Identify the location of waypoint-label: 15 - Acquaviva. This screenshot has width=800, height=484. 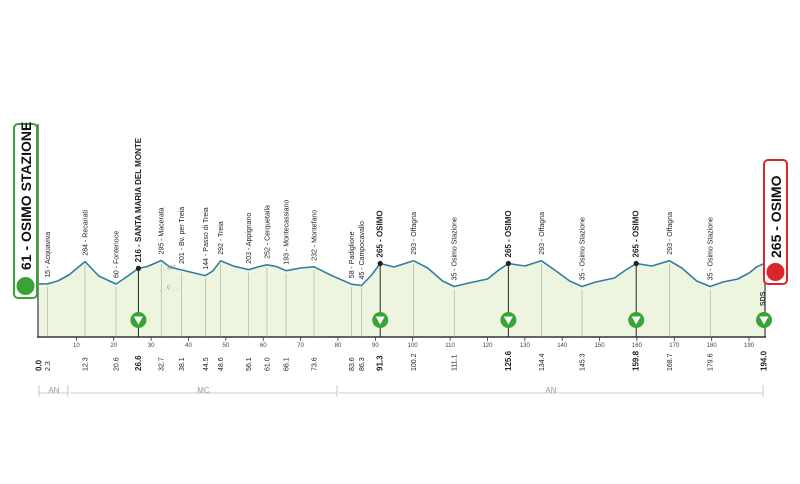
(48, 255).